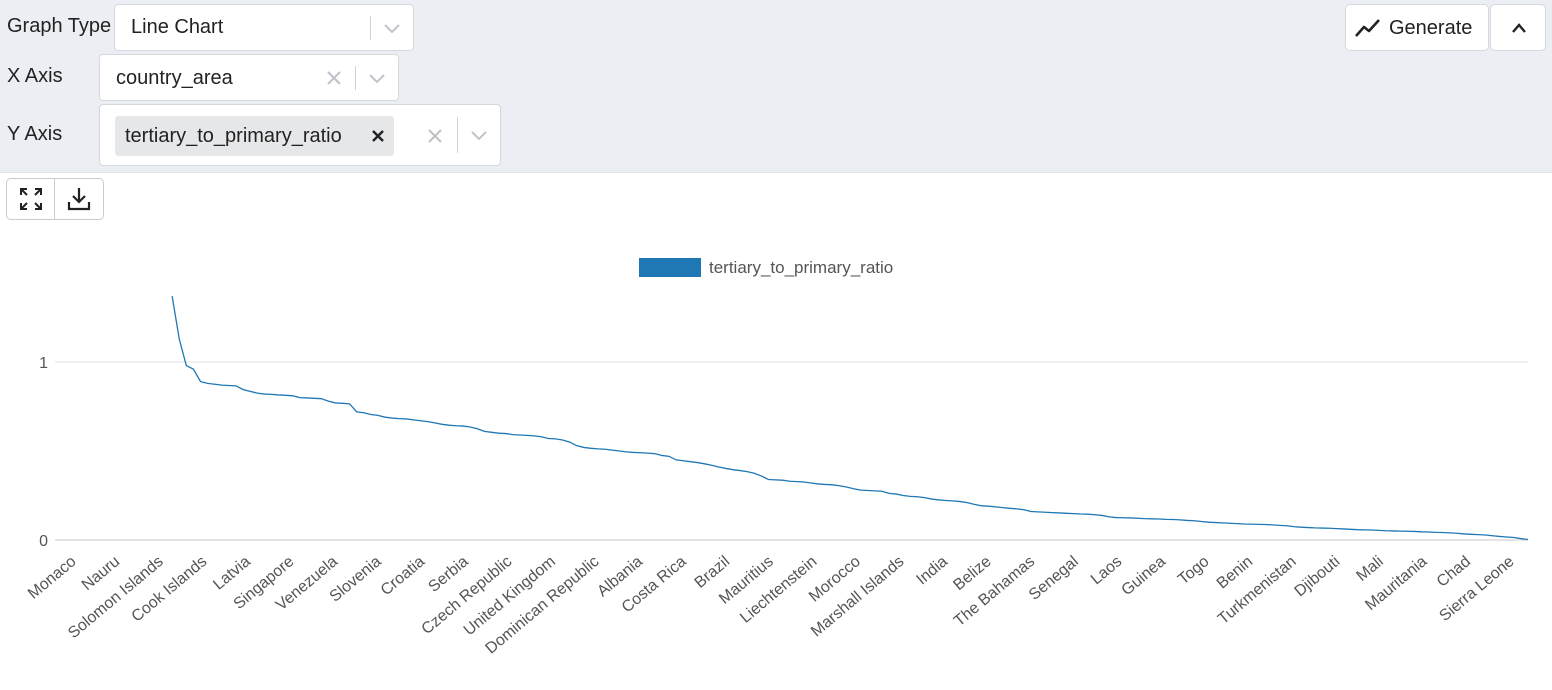  I want to click on chart-toolbar, so click(55, 199).